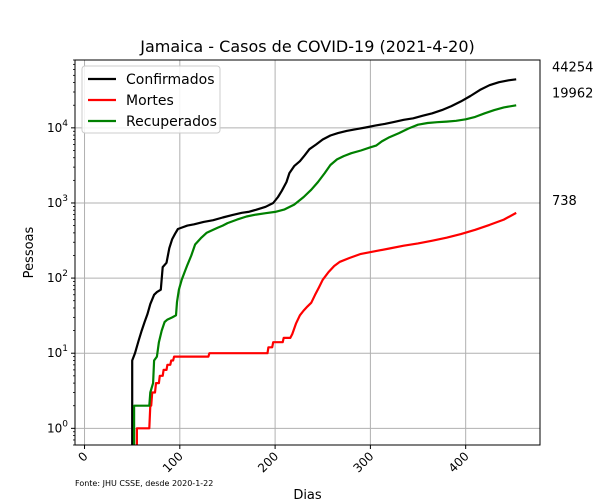 The height and width of the screenshot is (500, 600). What do you see at coordinates (173, 462) in the screenshot?
I see `x-tick-label: 100` at bounding box center [173, 462].